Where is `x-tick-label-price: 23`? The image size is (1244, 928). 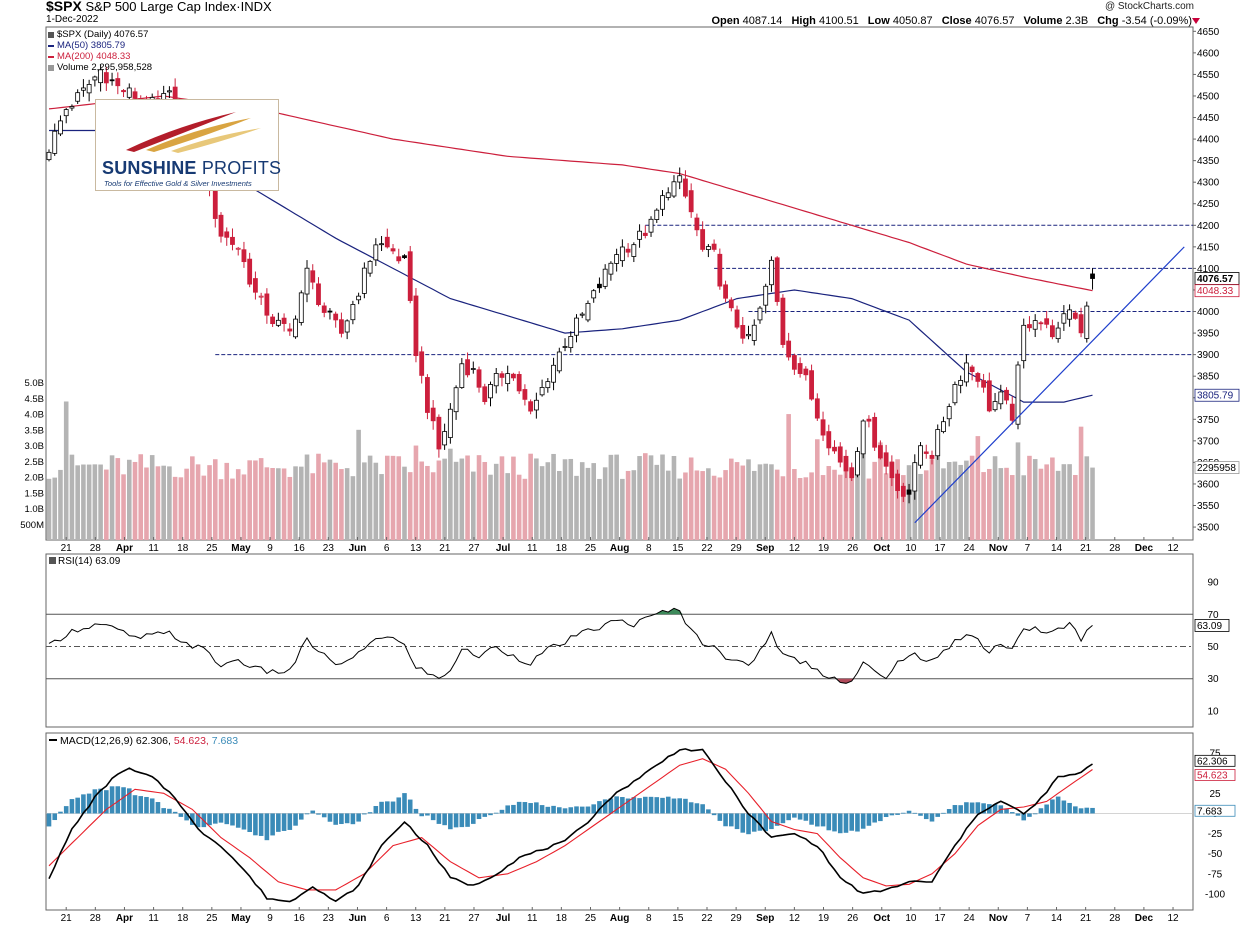
x-tick-label-price: 23 is located at coordinates (329, 548).